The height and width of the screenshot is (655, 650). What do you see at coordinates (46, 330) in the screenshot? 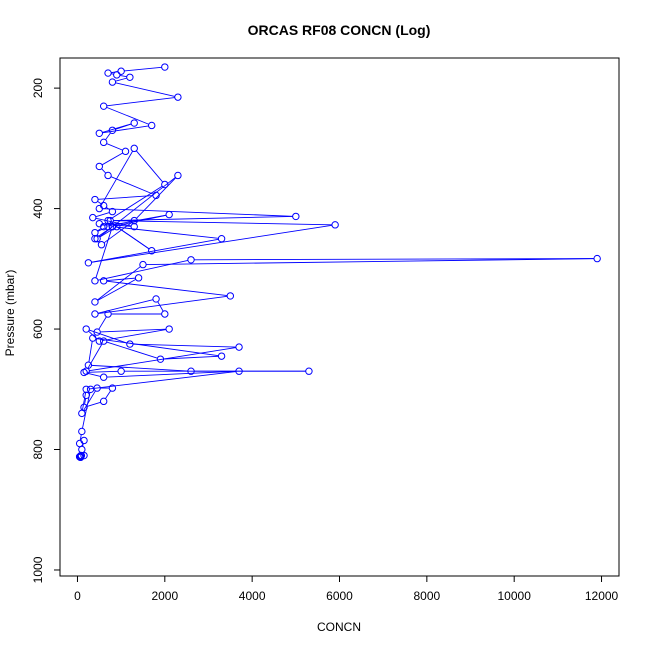
I see `y-axis: 200 400 600 800 1000` at bounding box center [46, 330].